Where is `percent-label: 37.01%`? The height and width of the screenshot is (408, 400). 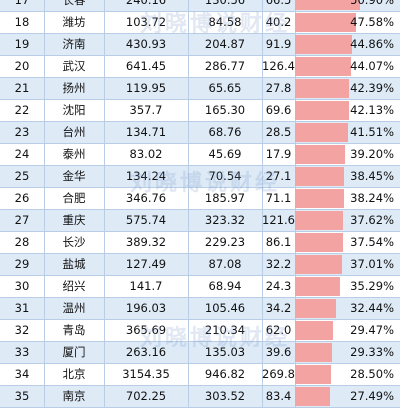
percent-label: 37.01% is located at coordinates (372, 264).